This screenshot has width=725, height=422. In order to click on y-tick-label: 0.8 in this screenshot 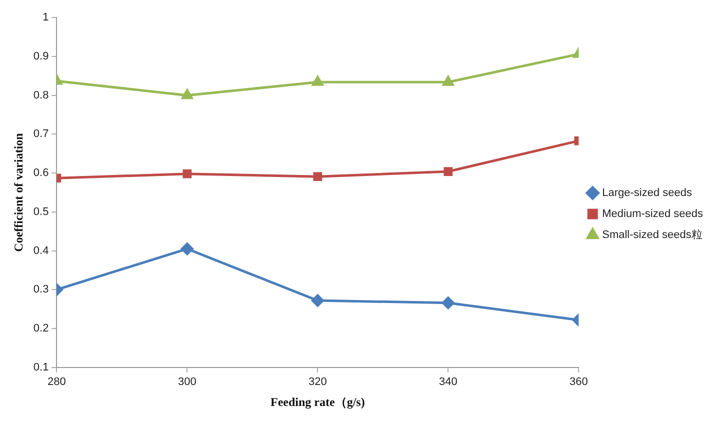, I will do `click(41, 95)`.